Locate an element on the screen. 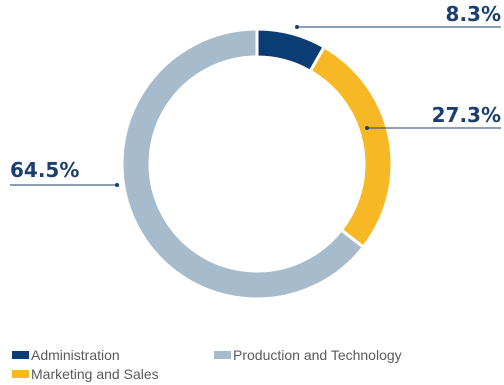 Image resolution: width=504 pixels, height=385 pixels. legend-item-production-and-technology: Production and Technology is located at coordinates (308, 355).